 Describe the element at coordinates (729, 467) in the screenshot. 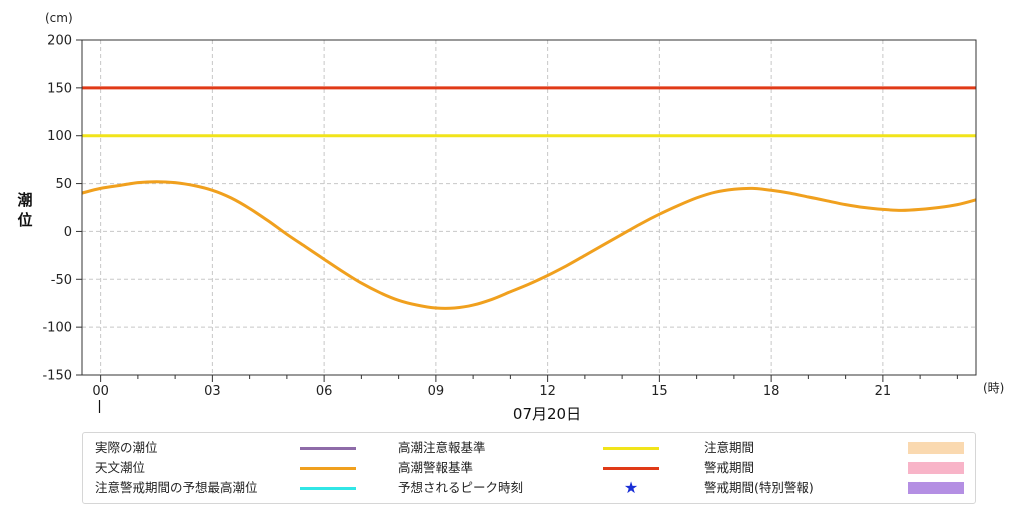

I see `legend-label: 警戒期間` at that location.